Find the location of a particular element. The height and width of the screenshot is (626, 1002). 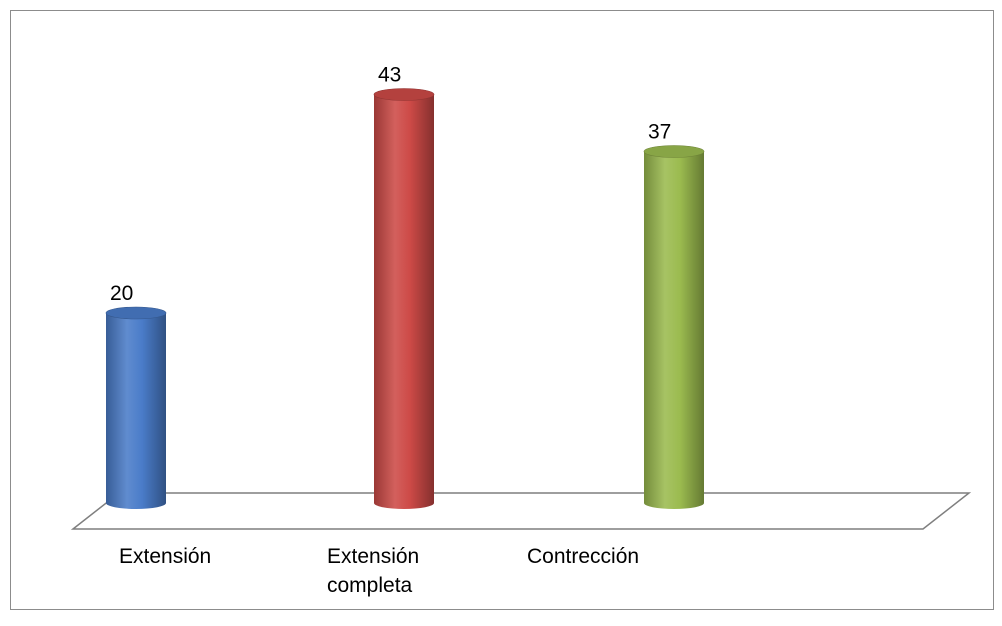

category-label: Contrección is located at coordinates (583, 556).